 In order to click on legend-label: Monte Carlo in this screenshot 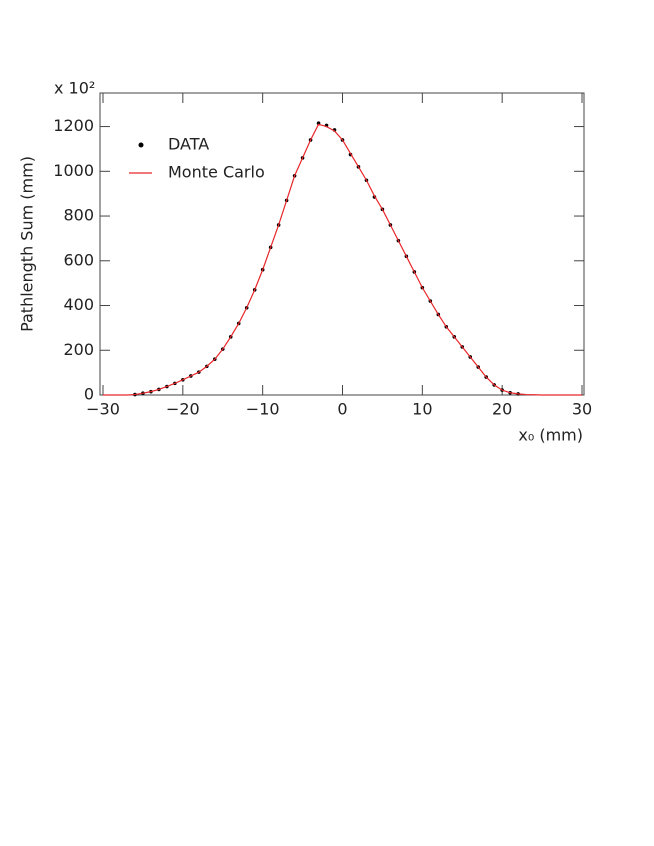, I will do `click(216, 172)`.